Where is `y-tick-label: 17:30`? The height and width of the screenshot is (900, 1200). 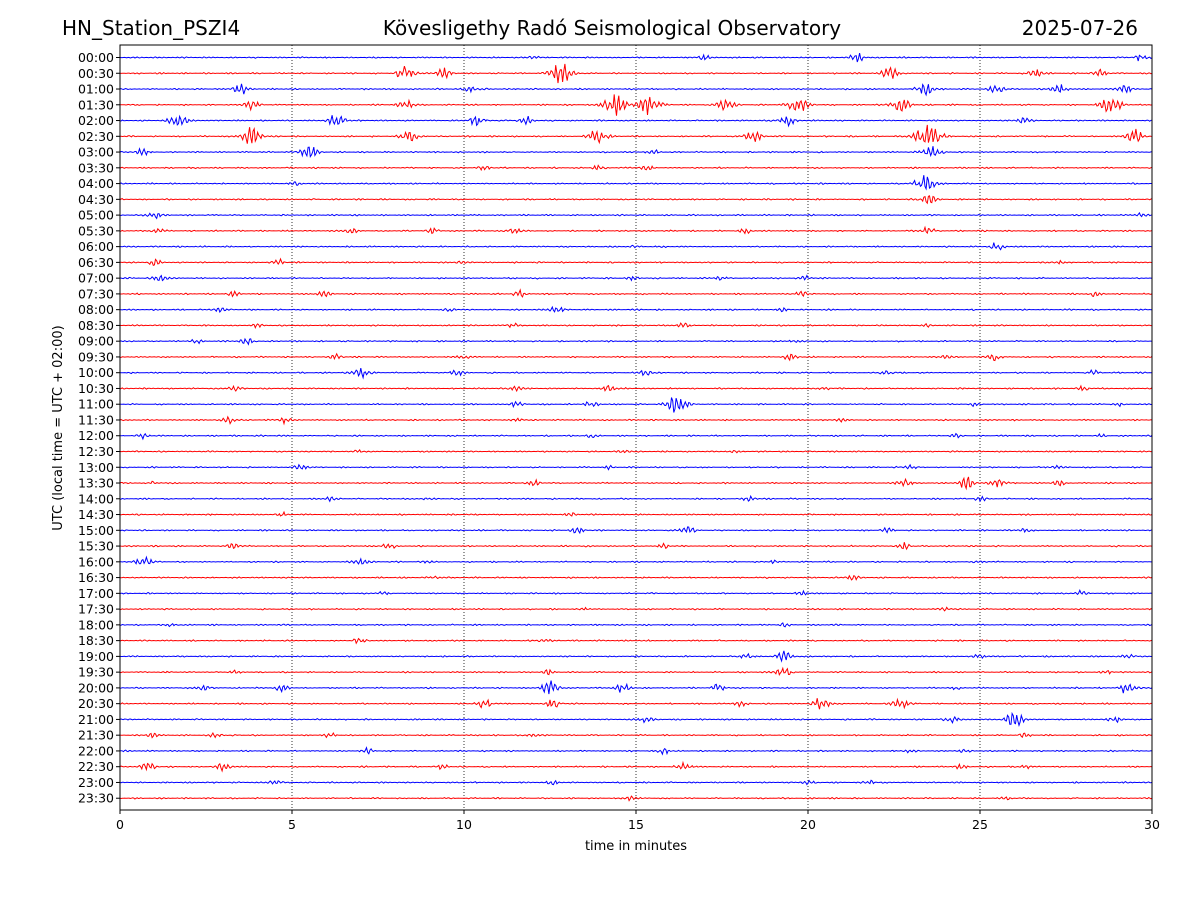 y-tick-label: 17:30 is located at coordinates (96, 609).